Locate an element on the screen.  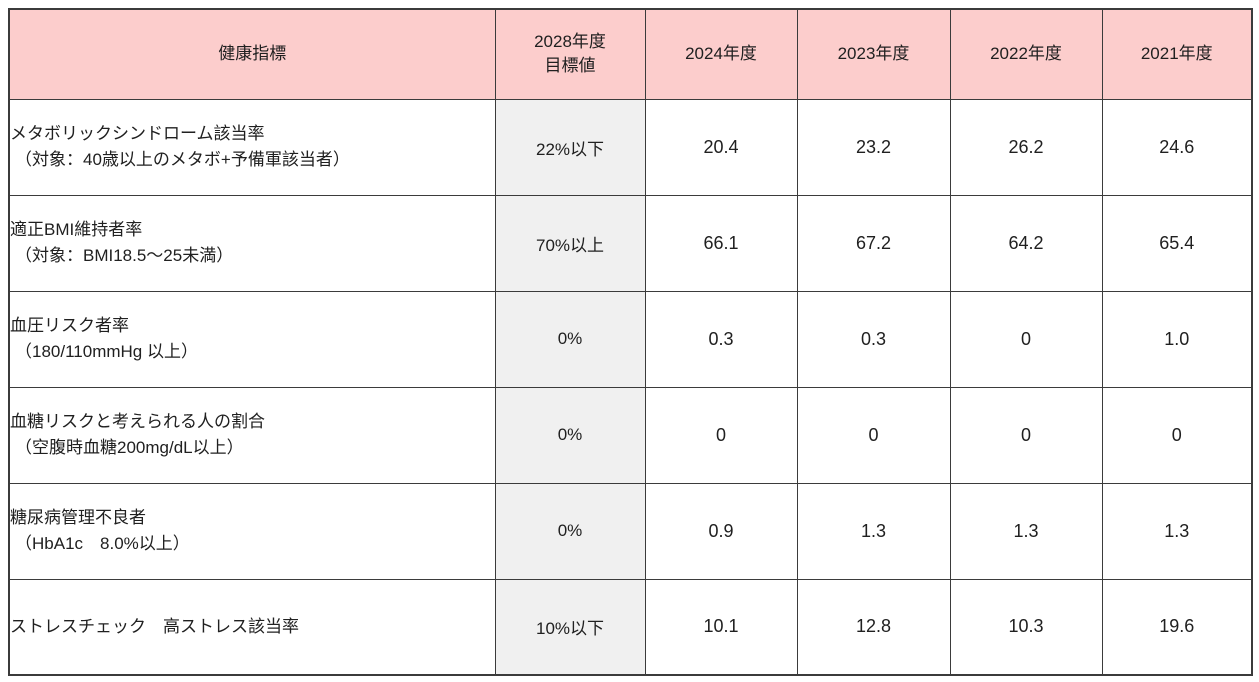
indicator-detail: （対象：40歳以上のメタボ+予備軍該当者） is located at coordinates (182, 159).